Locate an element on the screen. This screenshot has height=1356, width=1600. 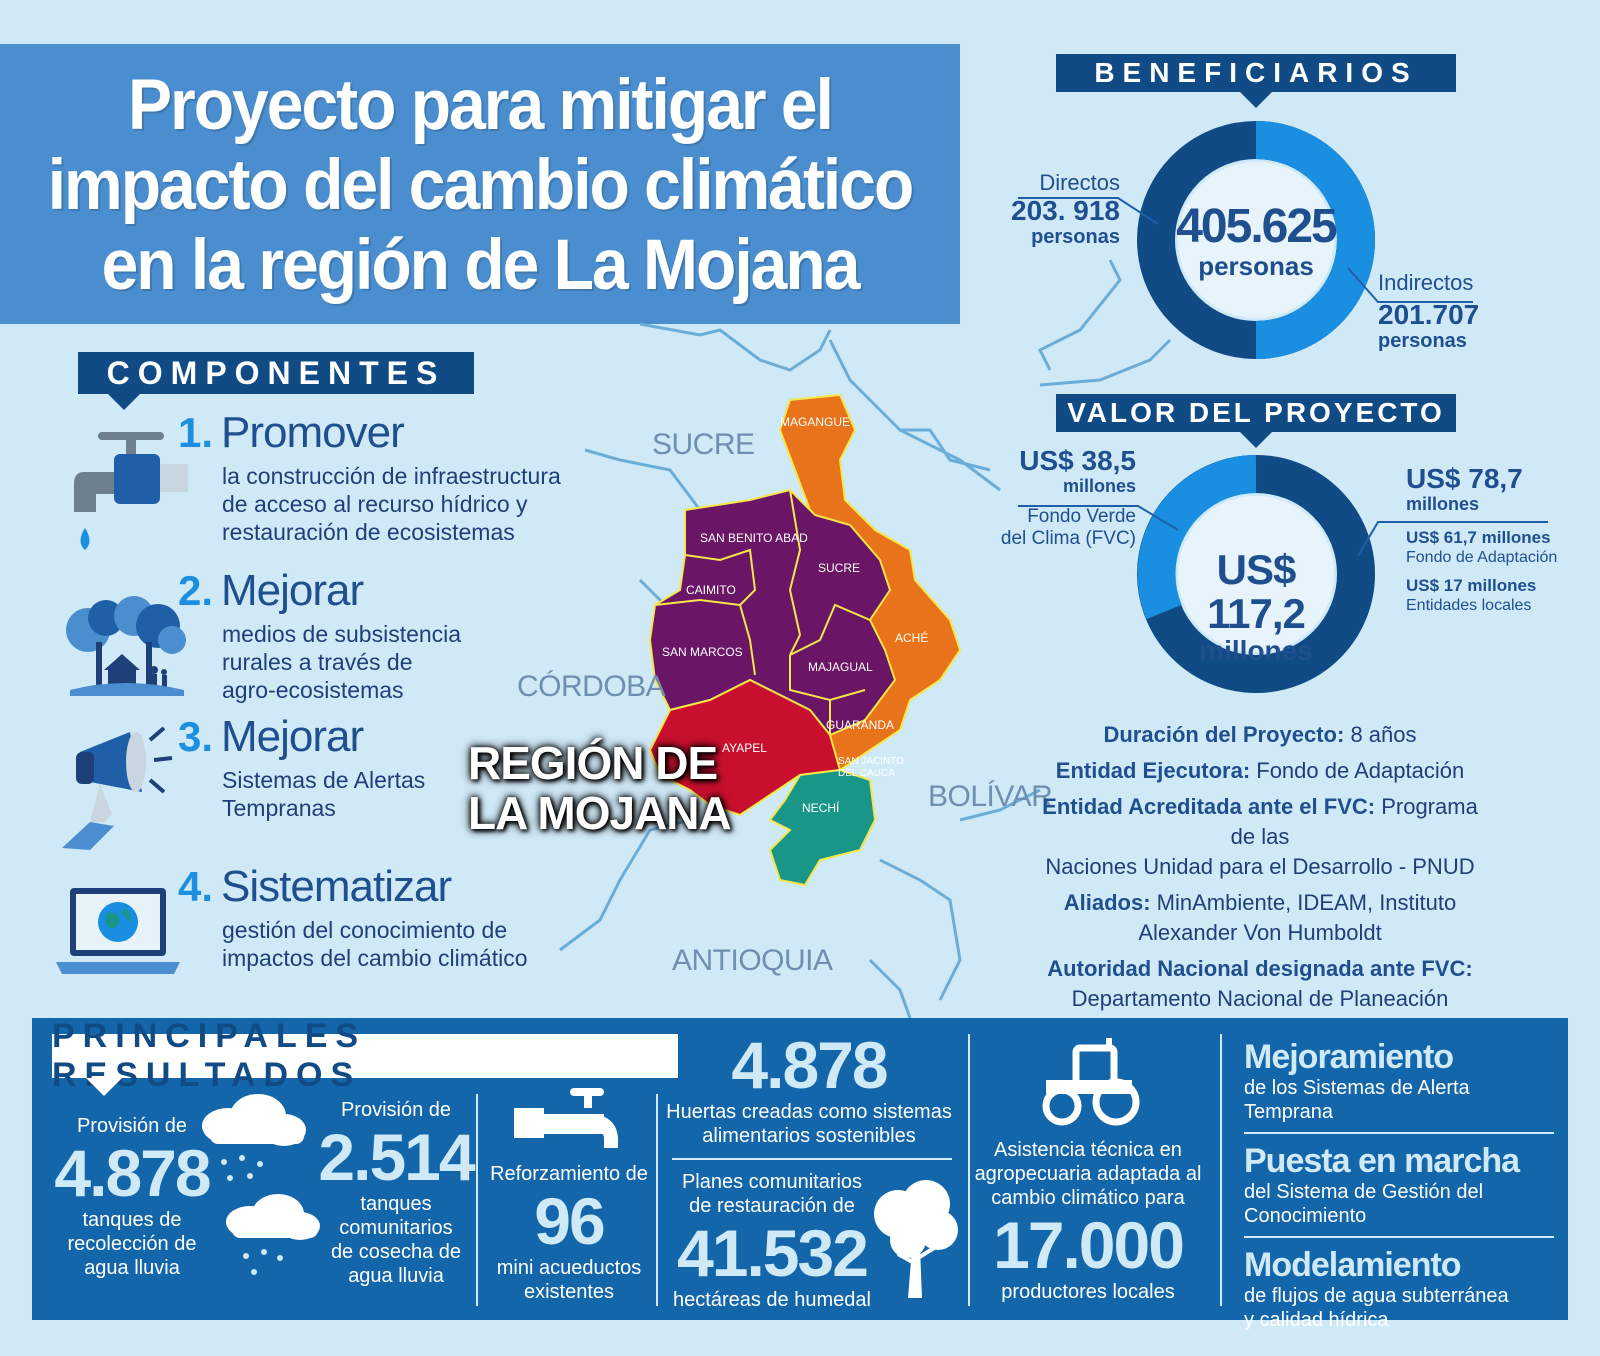
component-1-desc-3: restauración de ecosistemas is located at coordinates (368, 532).